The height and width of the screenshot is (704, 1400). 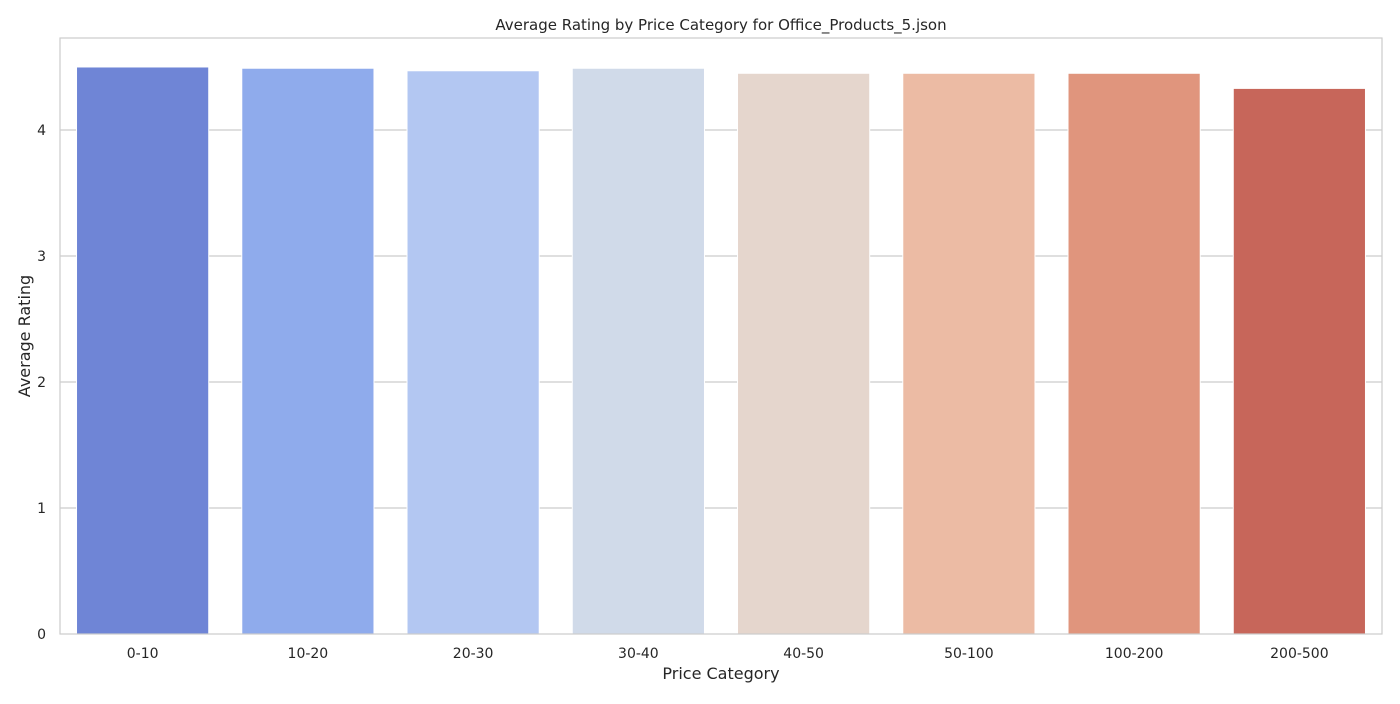 What do you see at coordinates (969, 654) in the screenshot?
I see `x-tick-label: 50-100` at bounding box center [969, 654].